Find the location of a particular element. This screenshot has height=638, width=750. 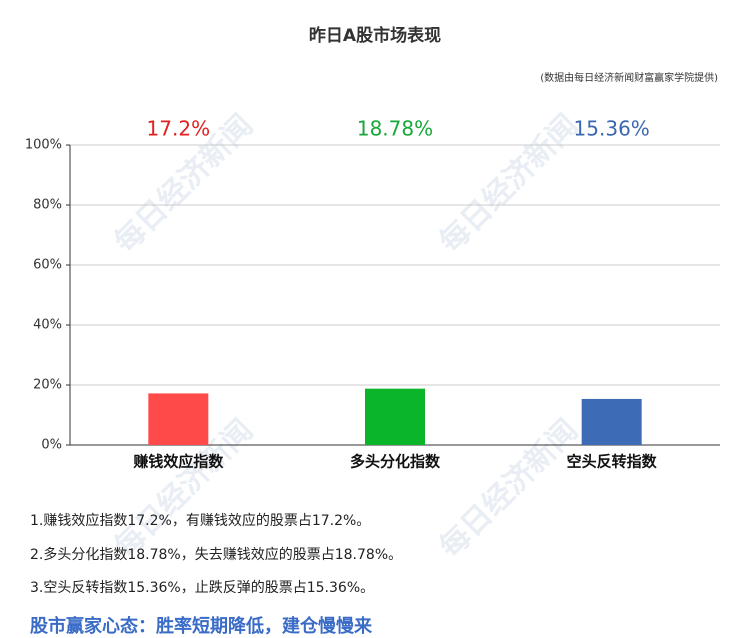

y-tick-label: 0% is located at coordinates (51, 445).